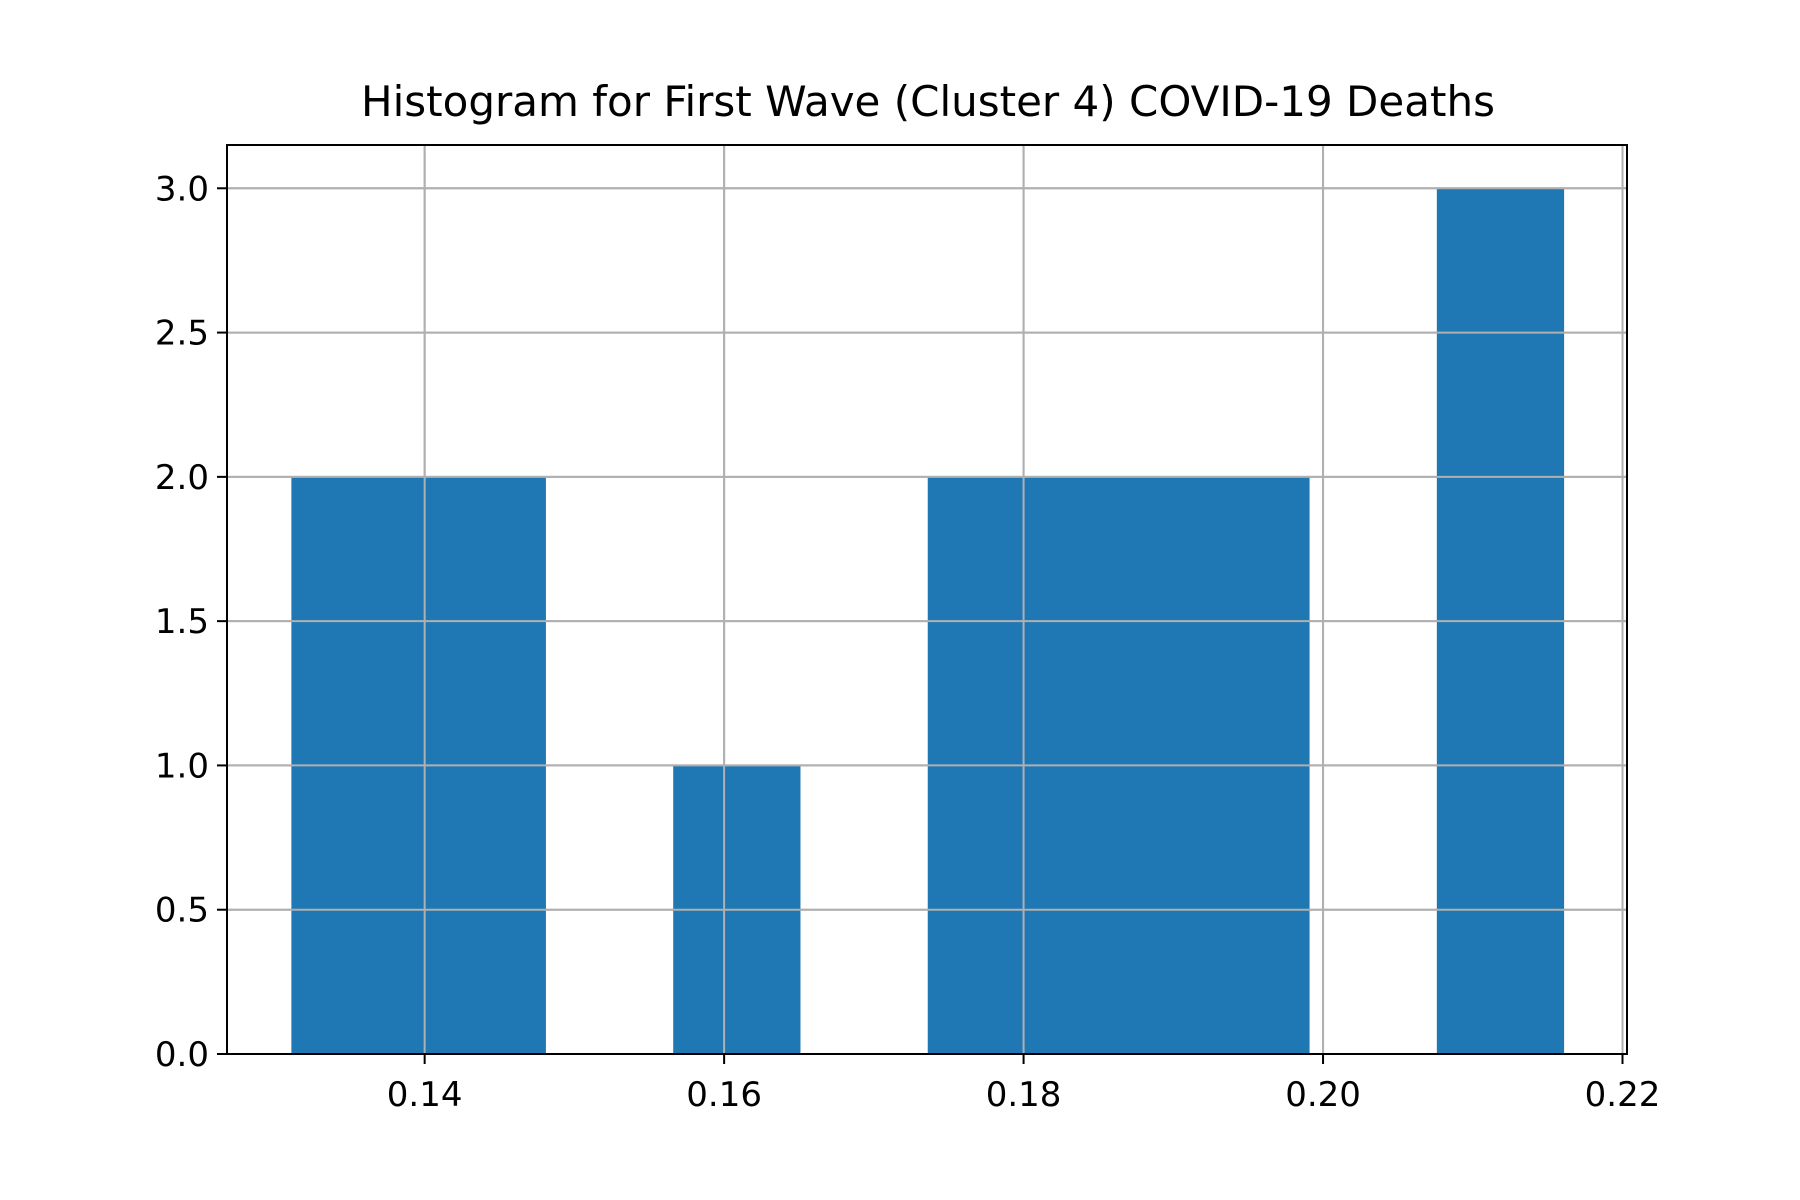 This screenshot has width=1800, height=1200. What do you see at coordinates (425, 1095) in the screenshot?
I see `x-tick-label: 0.14` at bounding box center [425, 1095].